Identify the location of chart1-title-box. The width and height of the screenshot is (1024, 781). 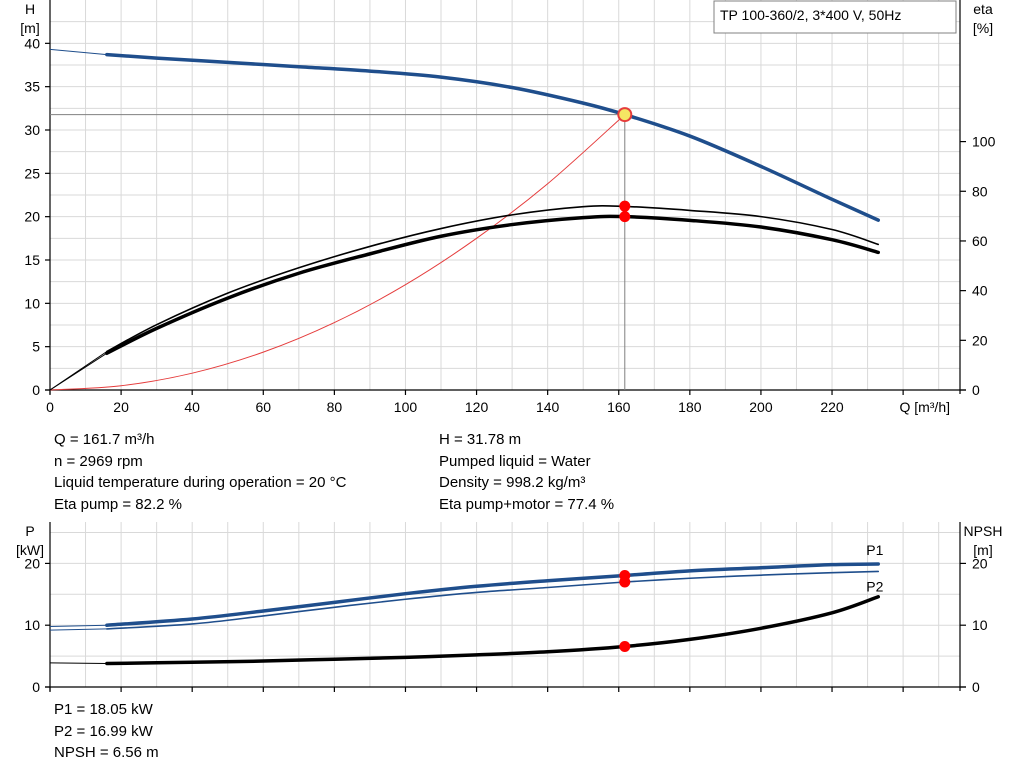
(835, 17).